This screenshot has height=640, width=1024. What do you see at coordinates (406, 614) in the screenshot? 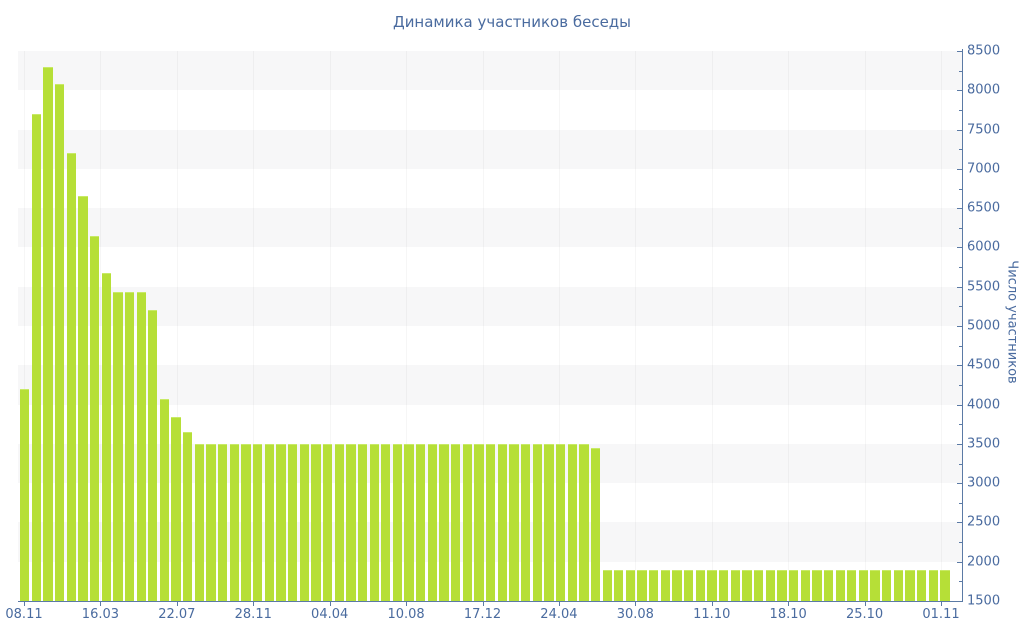
I see `x-tick-label: 10.08` at bounding box center [406, 614].